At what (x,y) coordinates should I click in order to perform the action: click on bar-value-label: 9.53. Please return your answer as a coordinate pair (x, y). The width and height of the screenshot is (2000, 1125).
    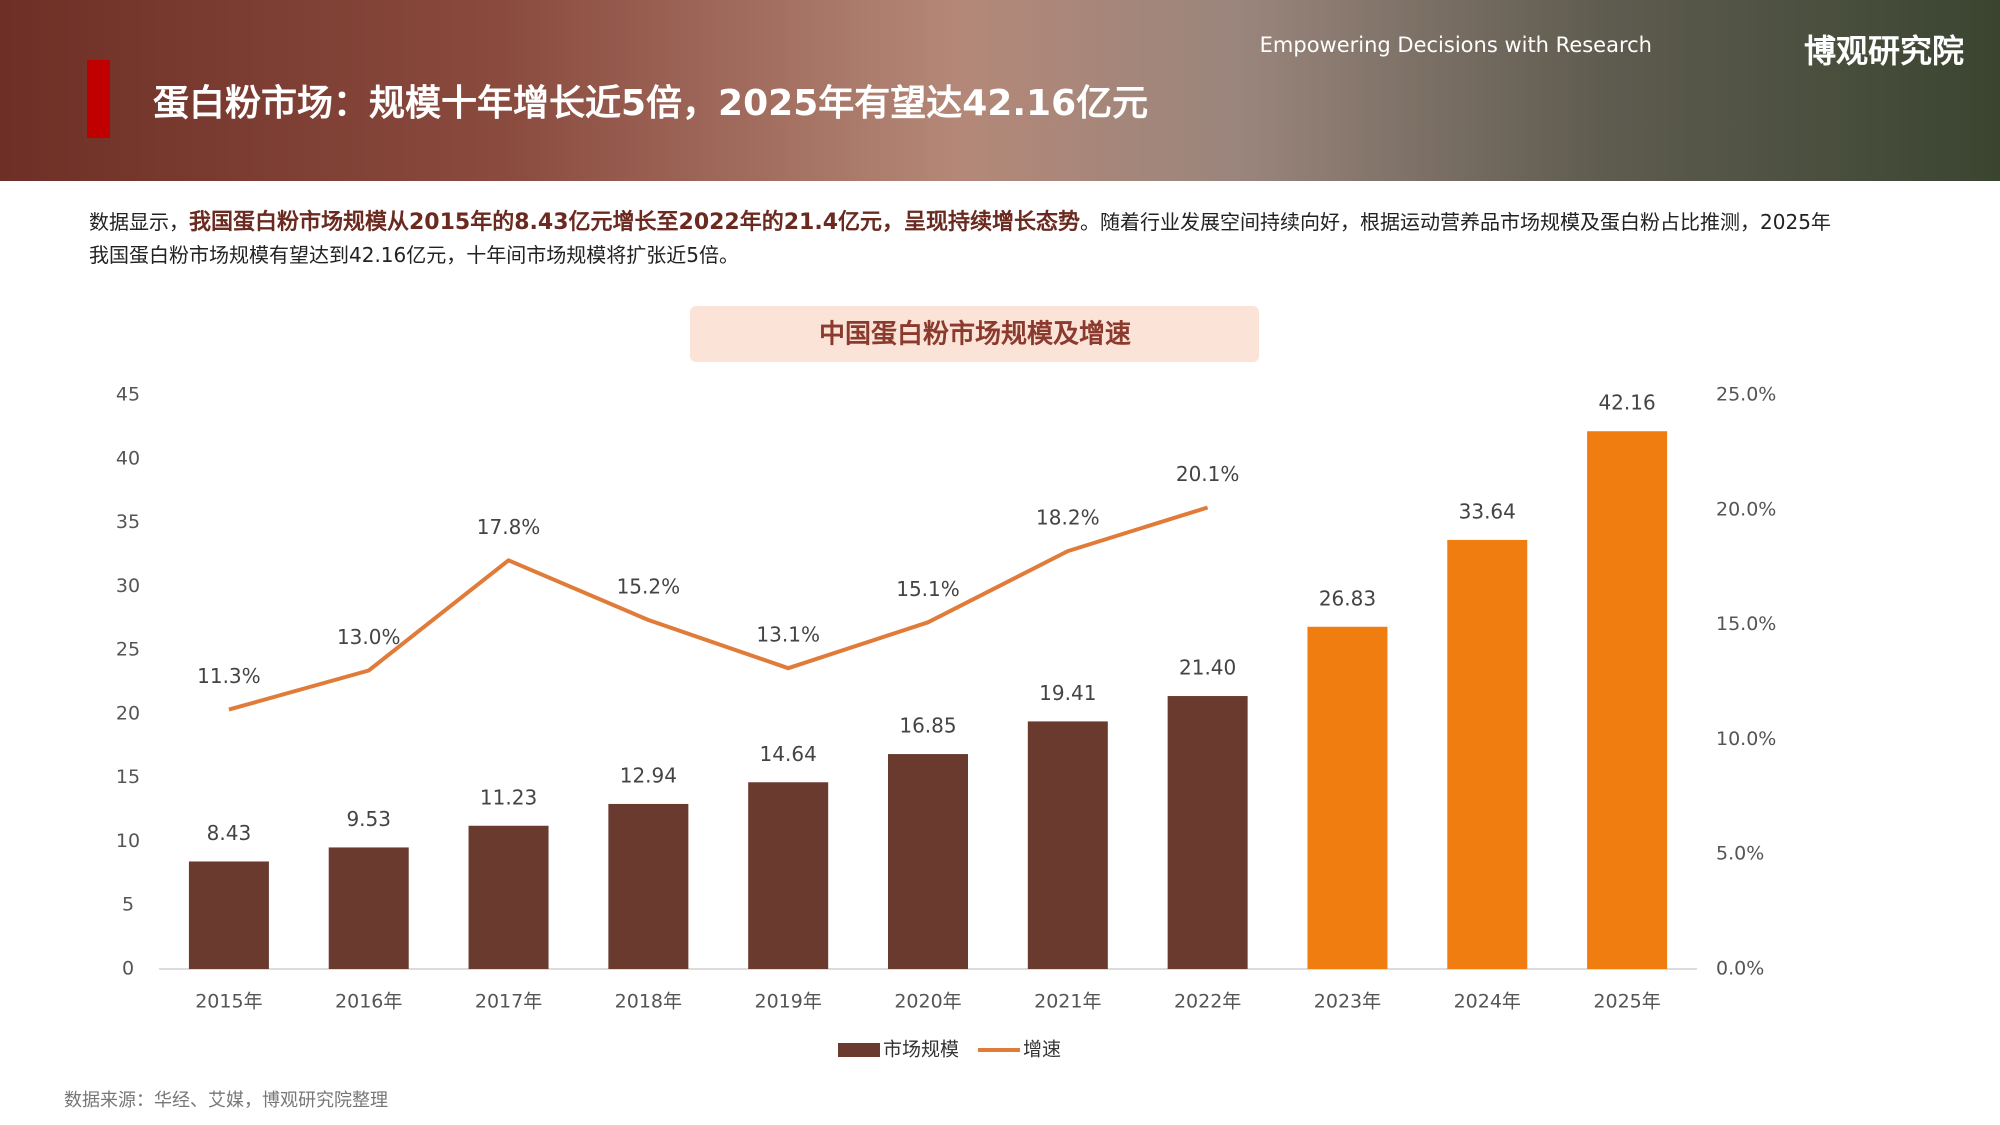
    Looking at the image, I should click on (368, 819).